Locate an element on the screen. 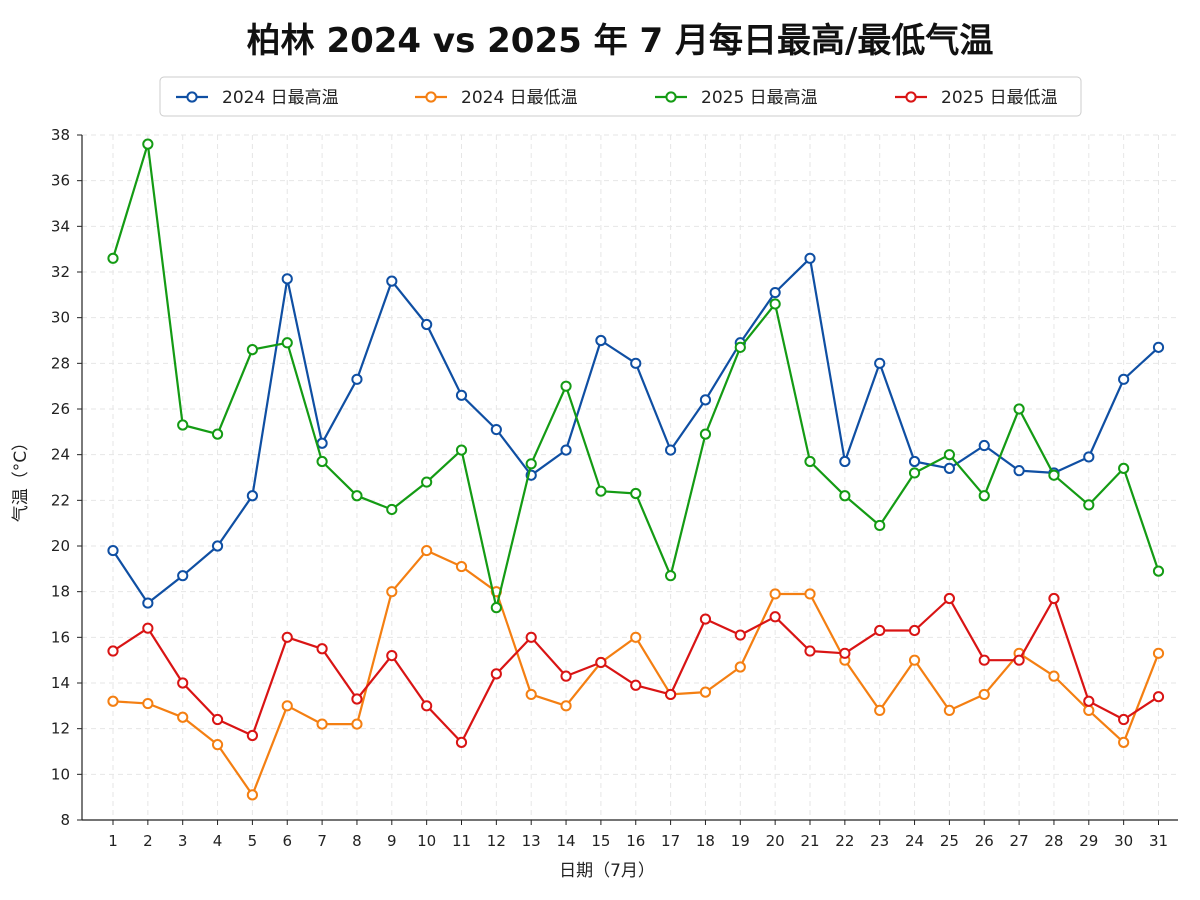 Image resolution: width=1200 pixels, height=900 pixels. legend-item: 2024 日最高温 is located at coordinates (257, 98).